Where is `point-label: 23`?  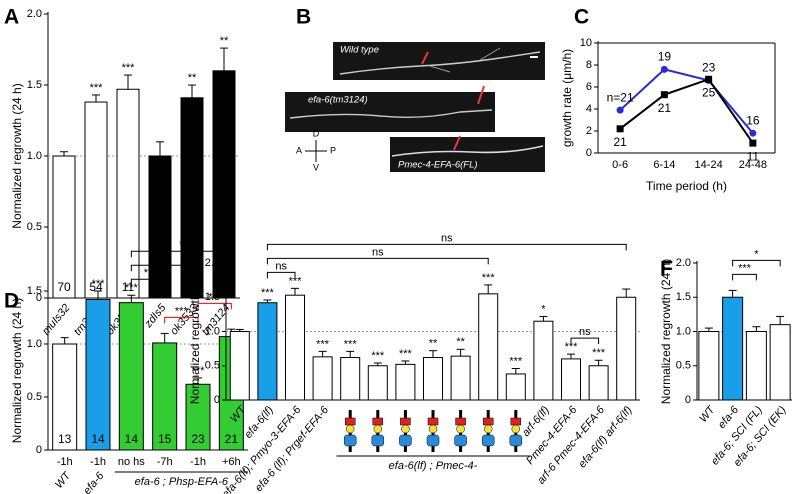
point-label: 23 is located at coordinates (709, 68).